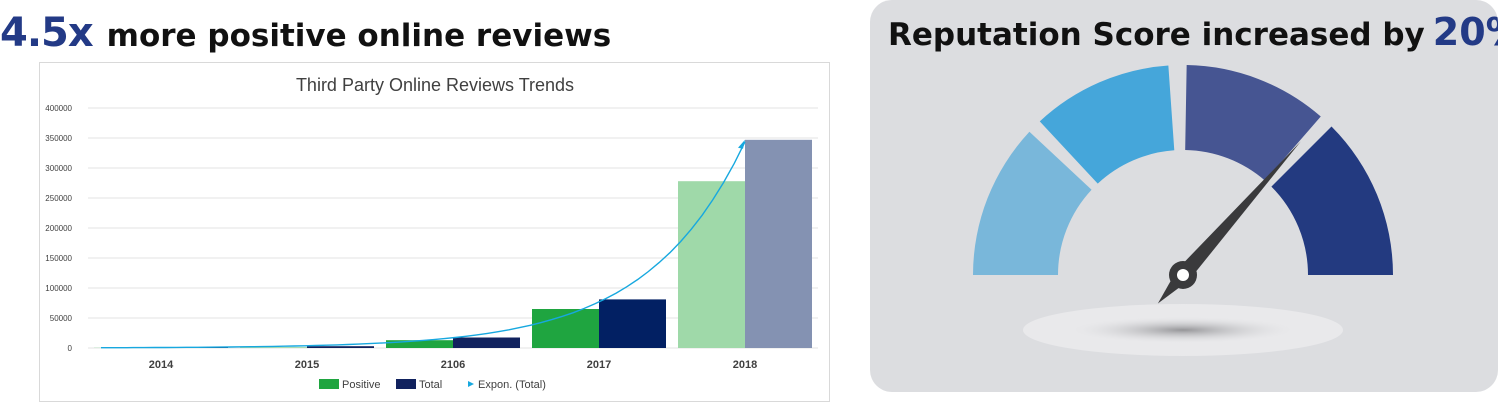 The width and height of the screenshot is (1500, 404). Describe the element at coordinates (361, 385) in the screenshot. I see `legend-label-positive: Positive` at that location.